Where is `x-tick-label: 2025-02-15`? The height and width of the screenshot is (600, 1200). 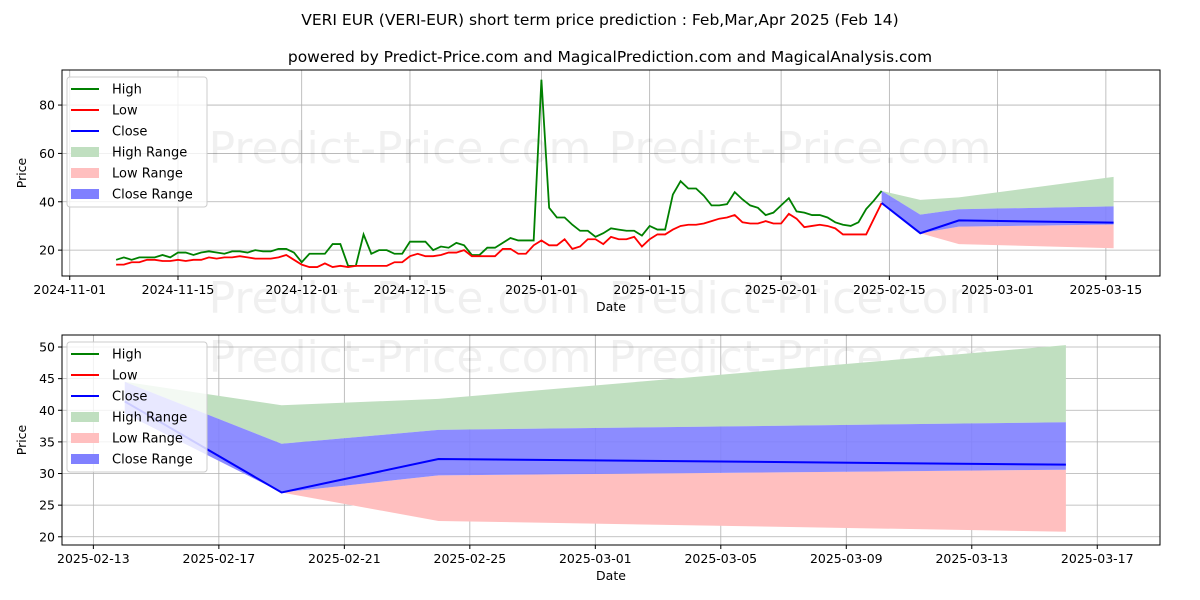 x-tick-label: 2025-02-15 is located at coordinates (889, 289).